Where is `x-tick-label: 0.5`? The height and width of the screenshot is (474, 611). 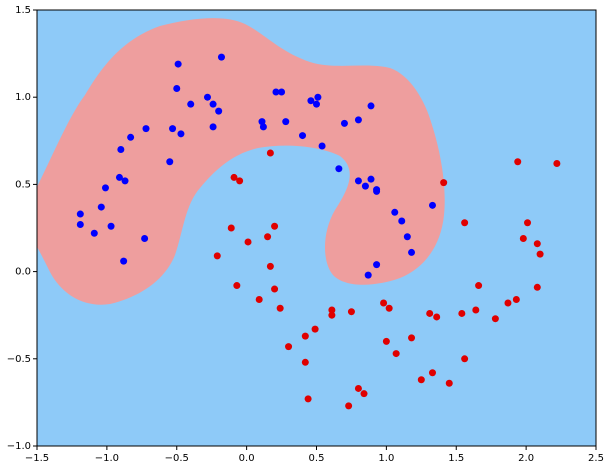 x-tick-label: 0.5 is located at coordinates (317, 458).